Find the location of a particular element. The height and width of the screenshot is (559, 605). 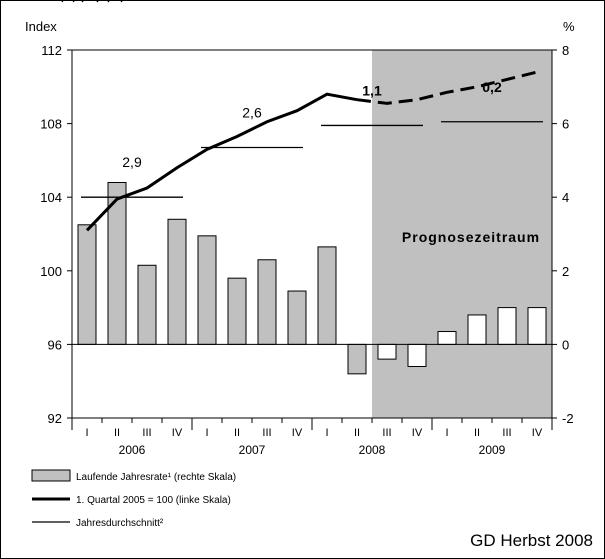

year-label: 2008 is located at coordinates (372, 450).